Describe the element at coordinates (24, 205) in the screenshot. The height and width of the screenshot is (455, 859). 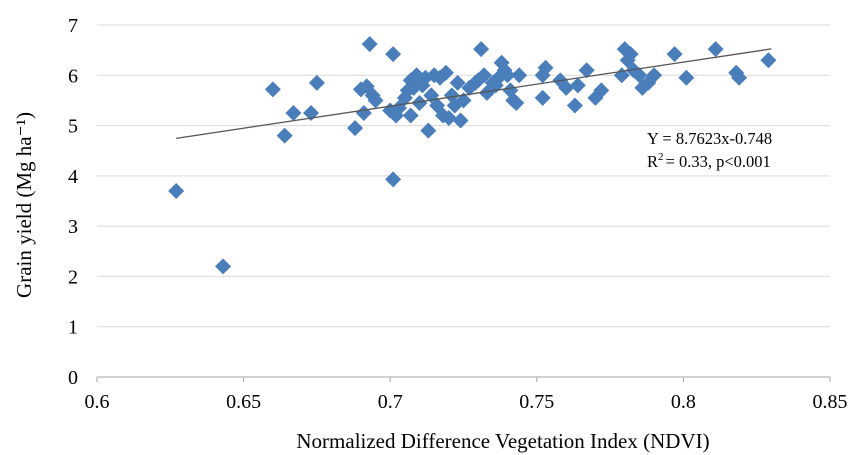
I see `y-axis-title: Grain yield (Mg ha⁻¹)` at that location.